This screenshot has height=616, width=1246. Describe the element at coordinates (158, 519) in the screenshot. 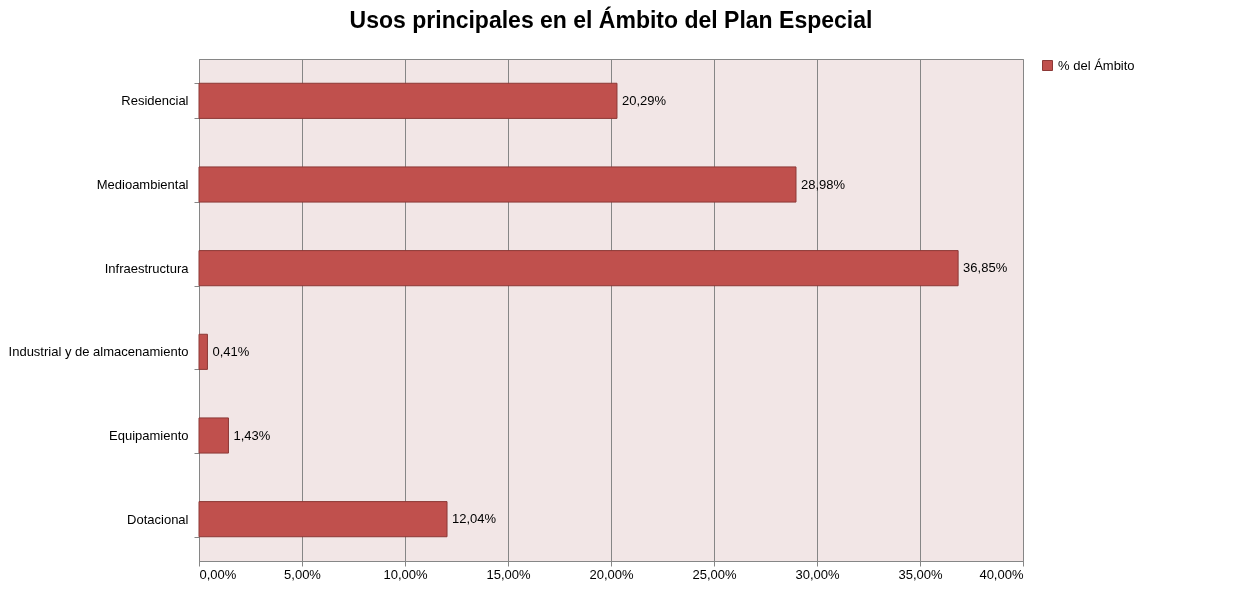

I see `y-tick-label: Dotacional` at that location.